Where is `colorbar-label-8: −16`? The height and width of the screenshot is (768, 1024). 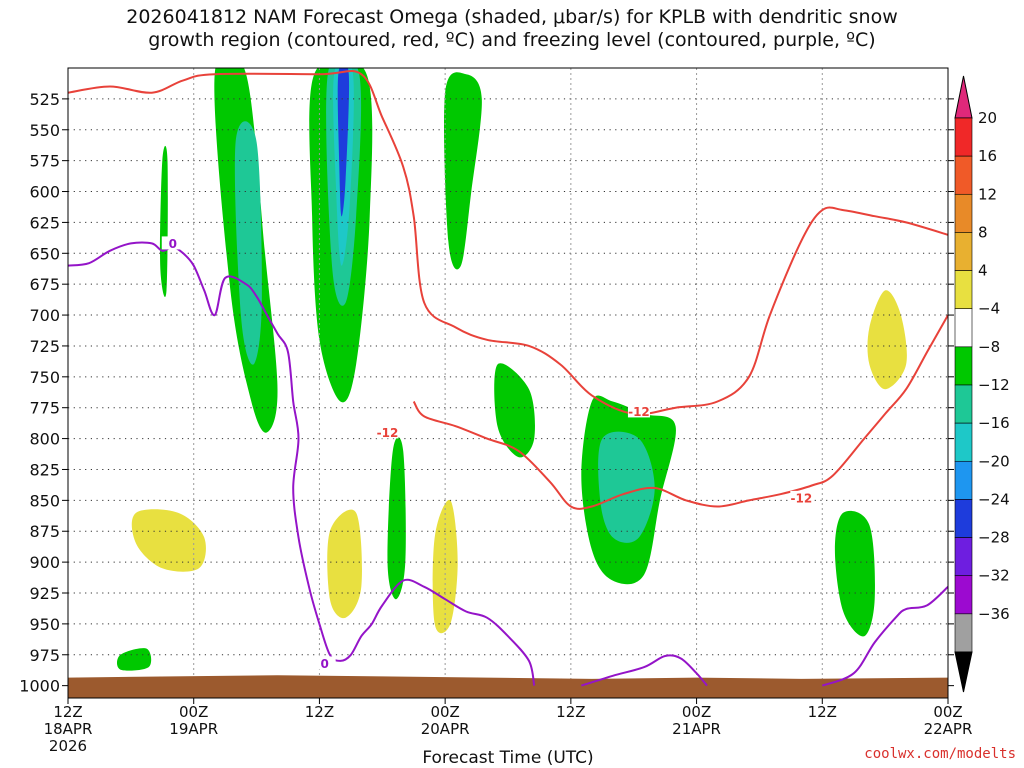
colorbar-label-8: −16 is located at coordinates (994, 423).